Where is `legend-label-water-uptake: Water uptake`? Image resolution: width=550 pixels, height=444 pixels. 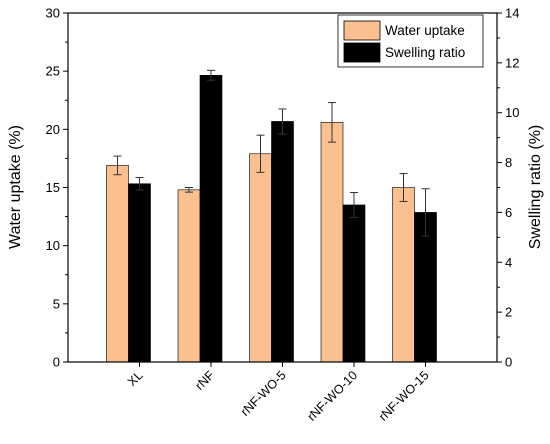
legend-label-water-uptake: Water uptake is located at coordinates (425, 30).